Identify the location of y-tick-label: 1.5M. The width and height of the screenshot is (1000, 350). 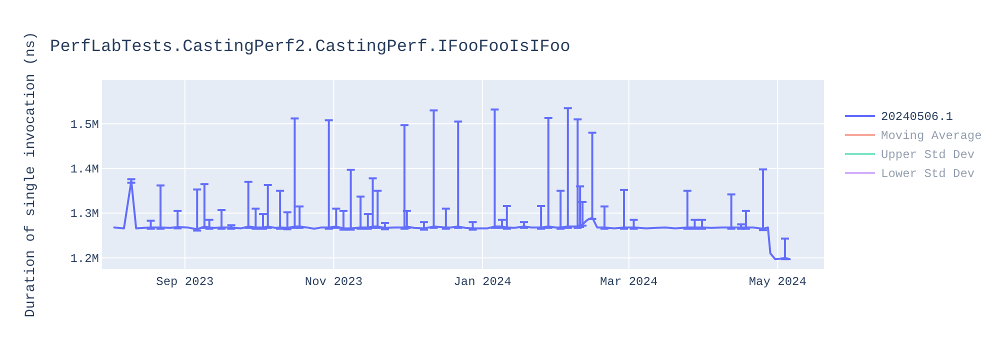
(84, 125).